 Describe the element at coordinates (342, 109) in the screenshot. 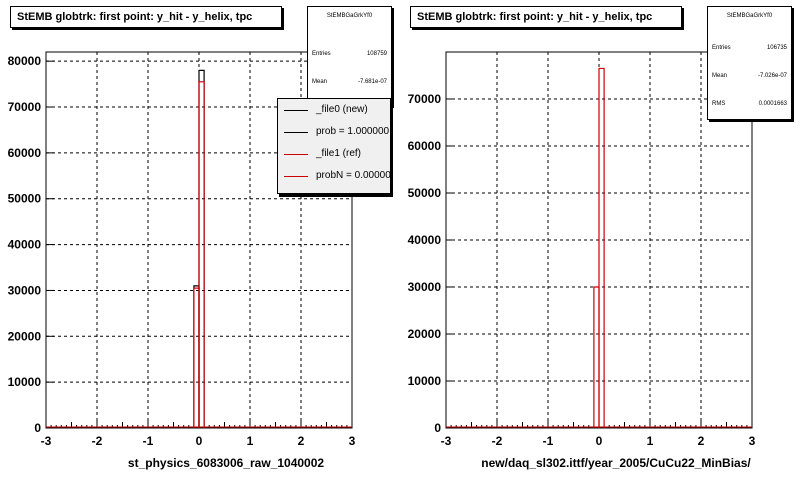

I see `legend-label: _file0 (new)` at that location.